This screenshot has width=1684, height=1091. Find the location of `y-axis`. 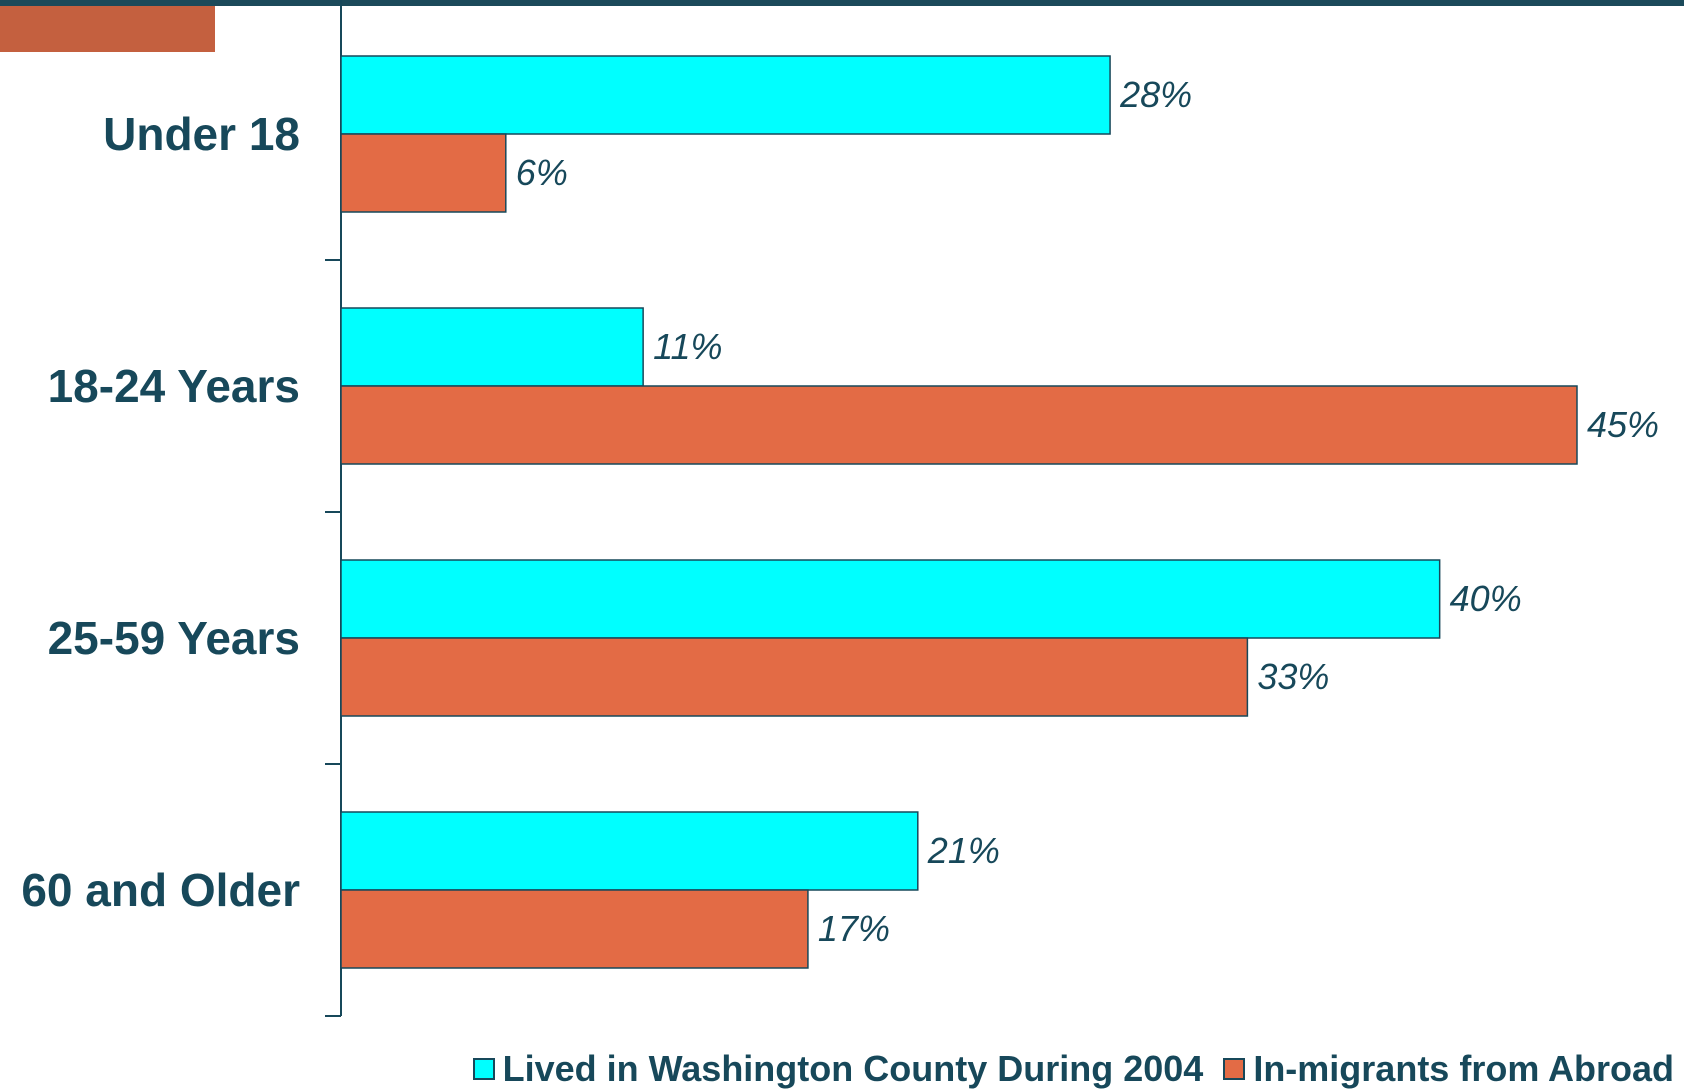

y-axis is located at coordinates (333, 508).